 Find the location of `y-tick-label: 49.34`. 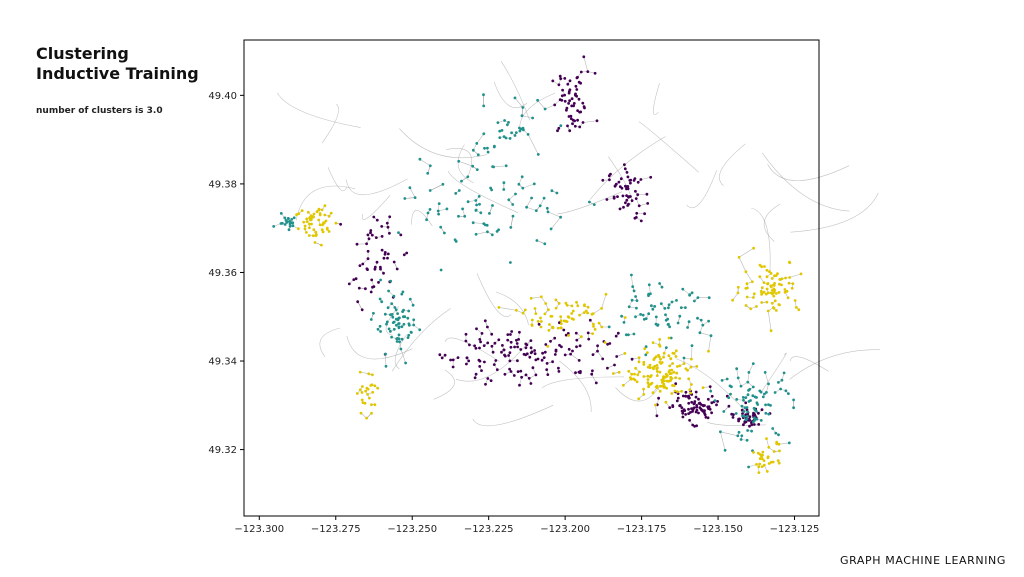

y-tick-label: 49.34 is located at coordinates (222, 362).